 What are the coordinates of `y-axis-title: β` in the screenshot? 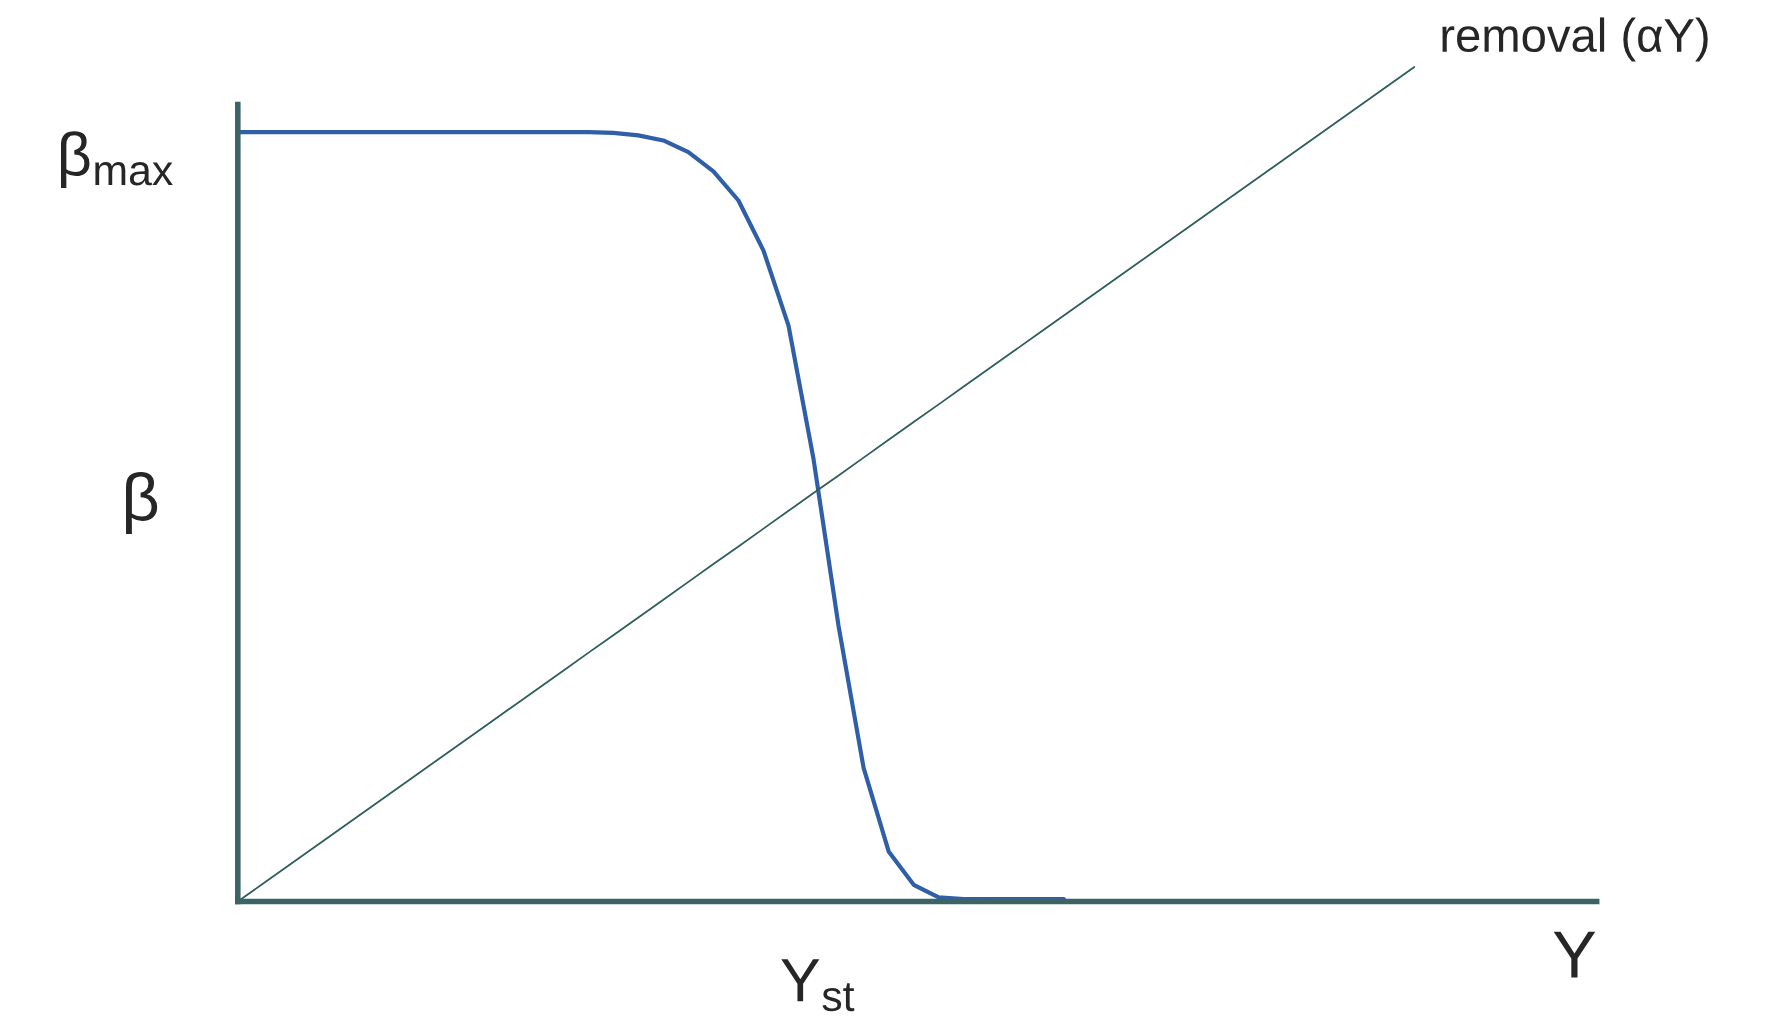 It's located at (142, 503).